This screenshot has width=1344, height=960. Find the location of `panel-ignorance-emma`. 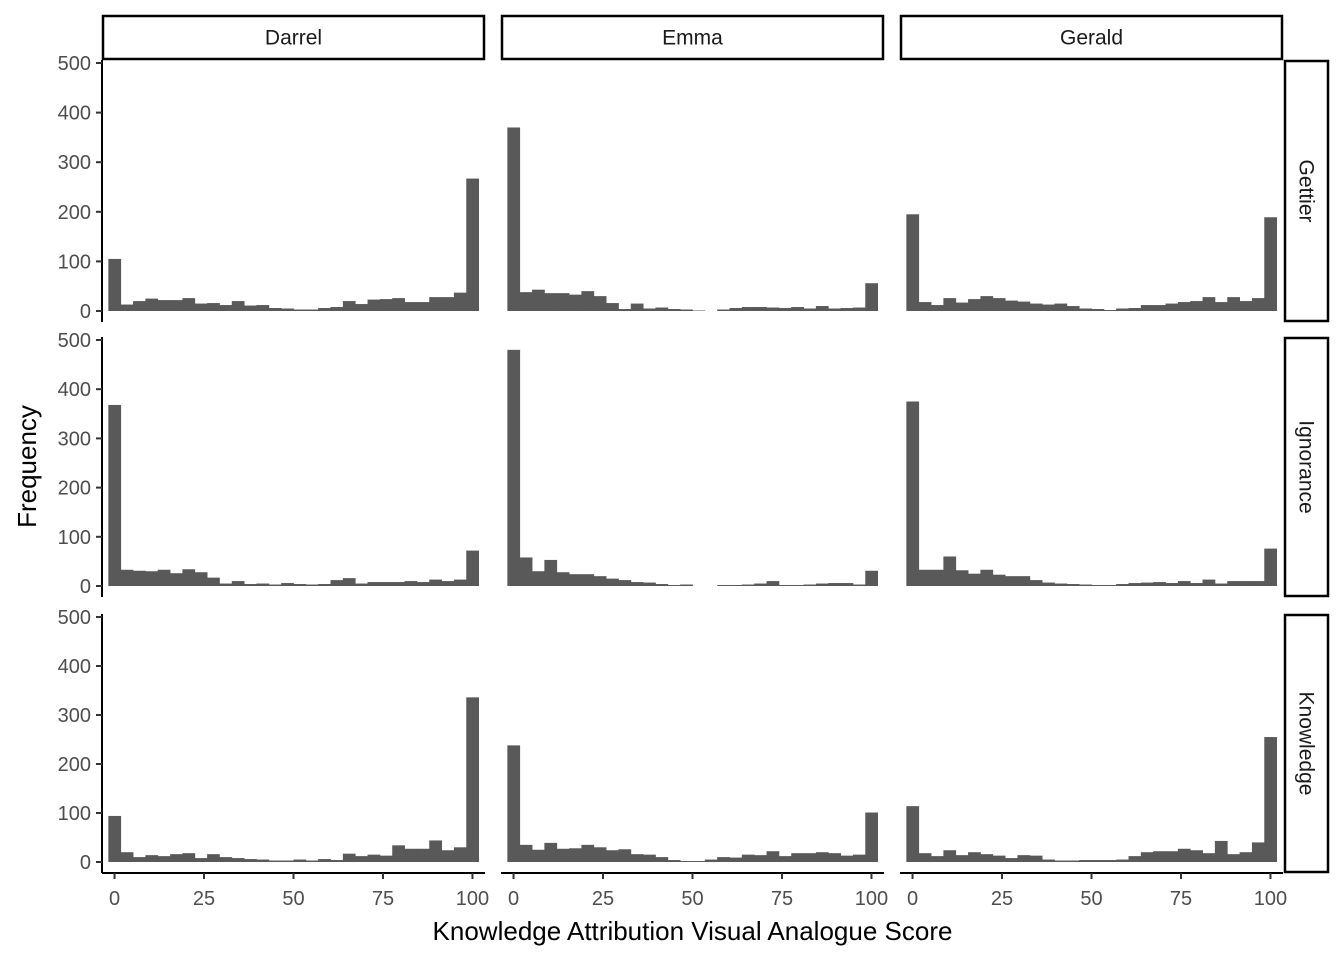

panel-ignorance-emma is located at coordinates (693, 467).